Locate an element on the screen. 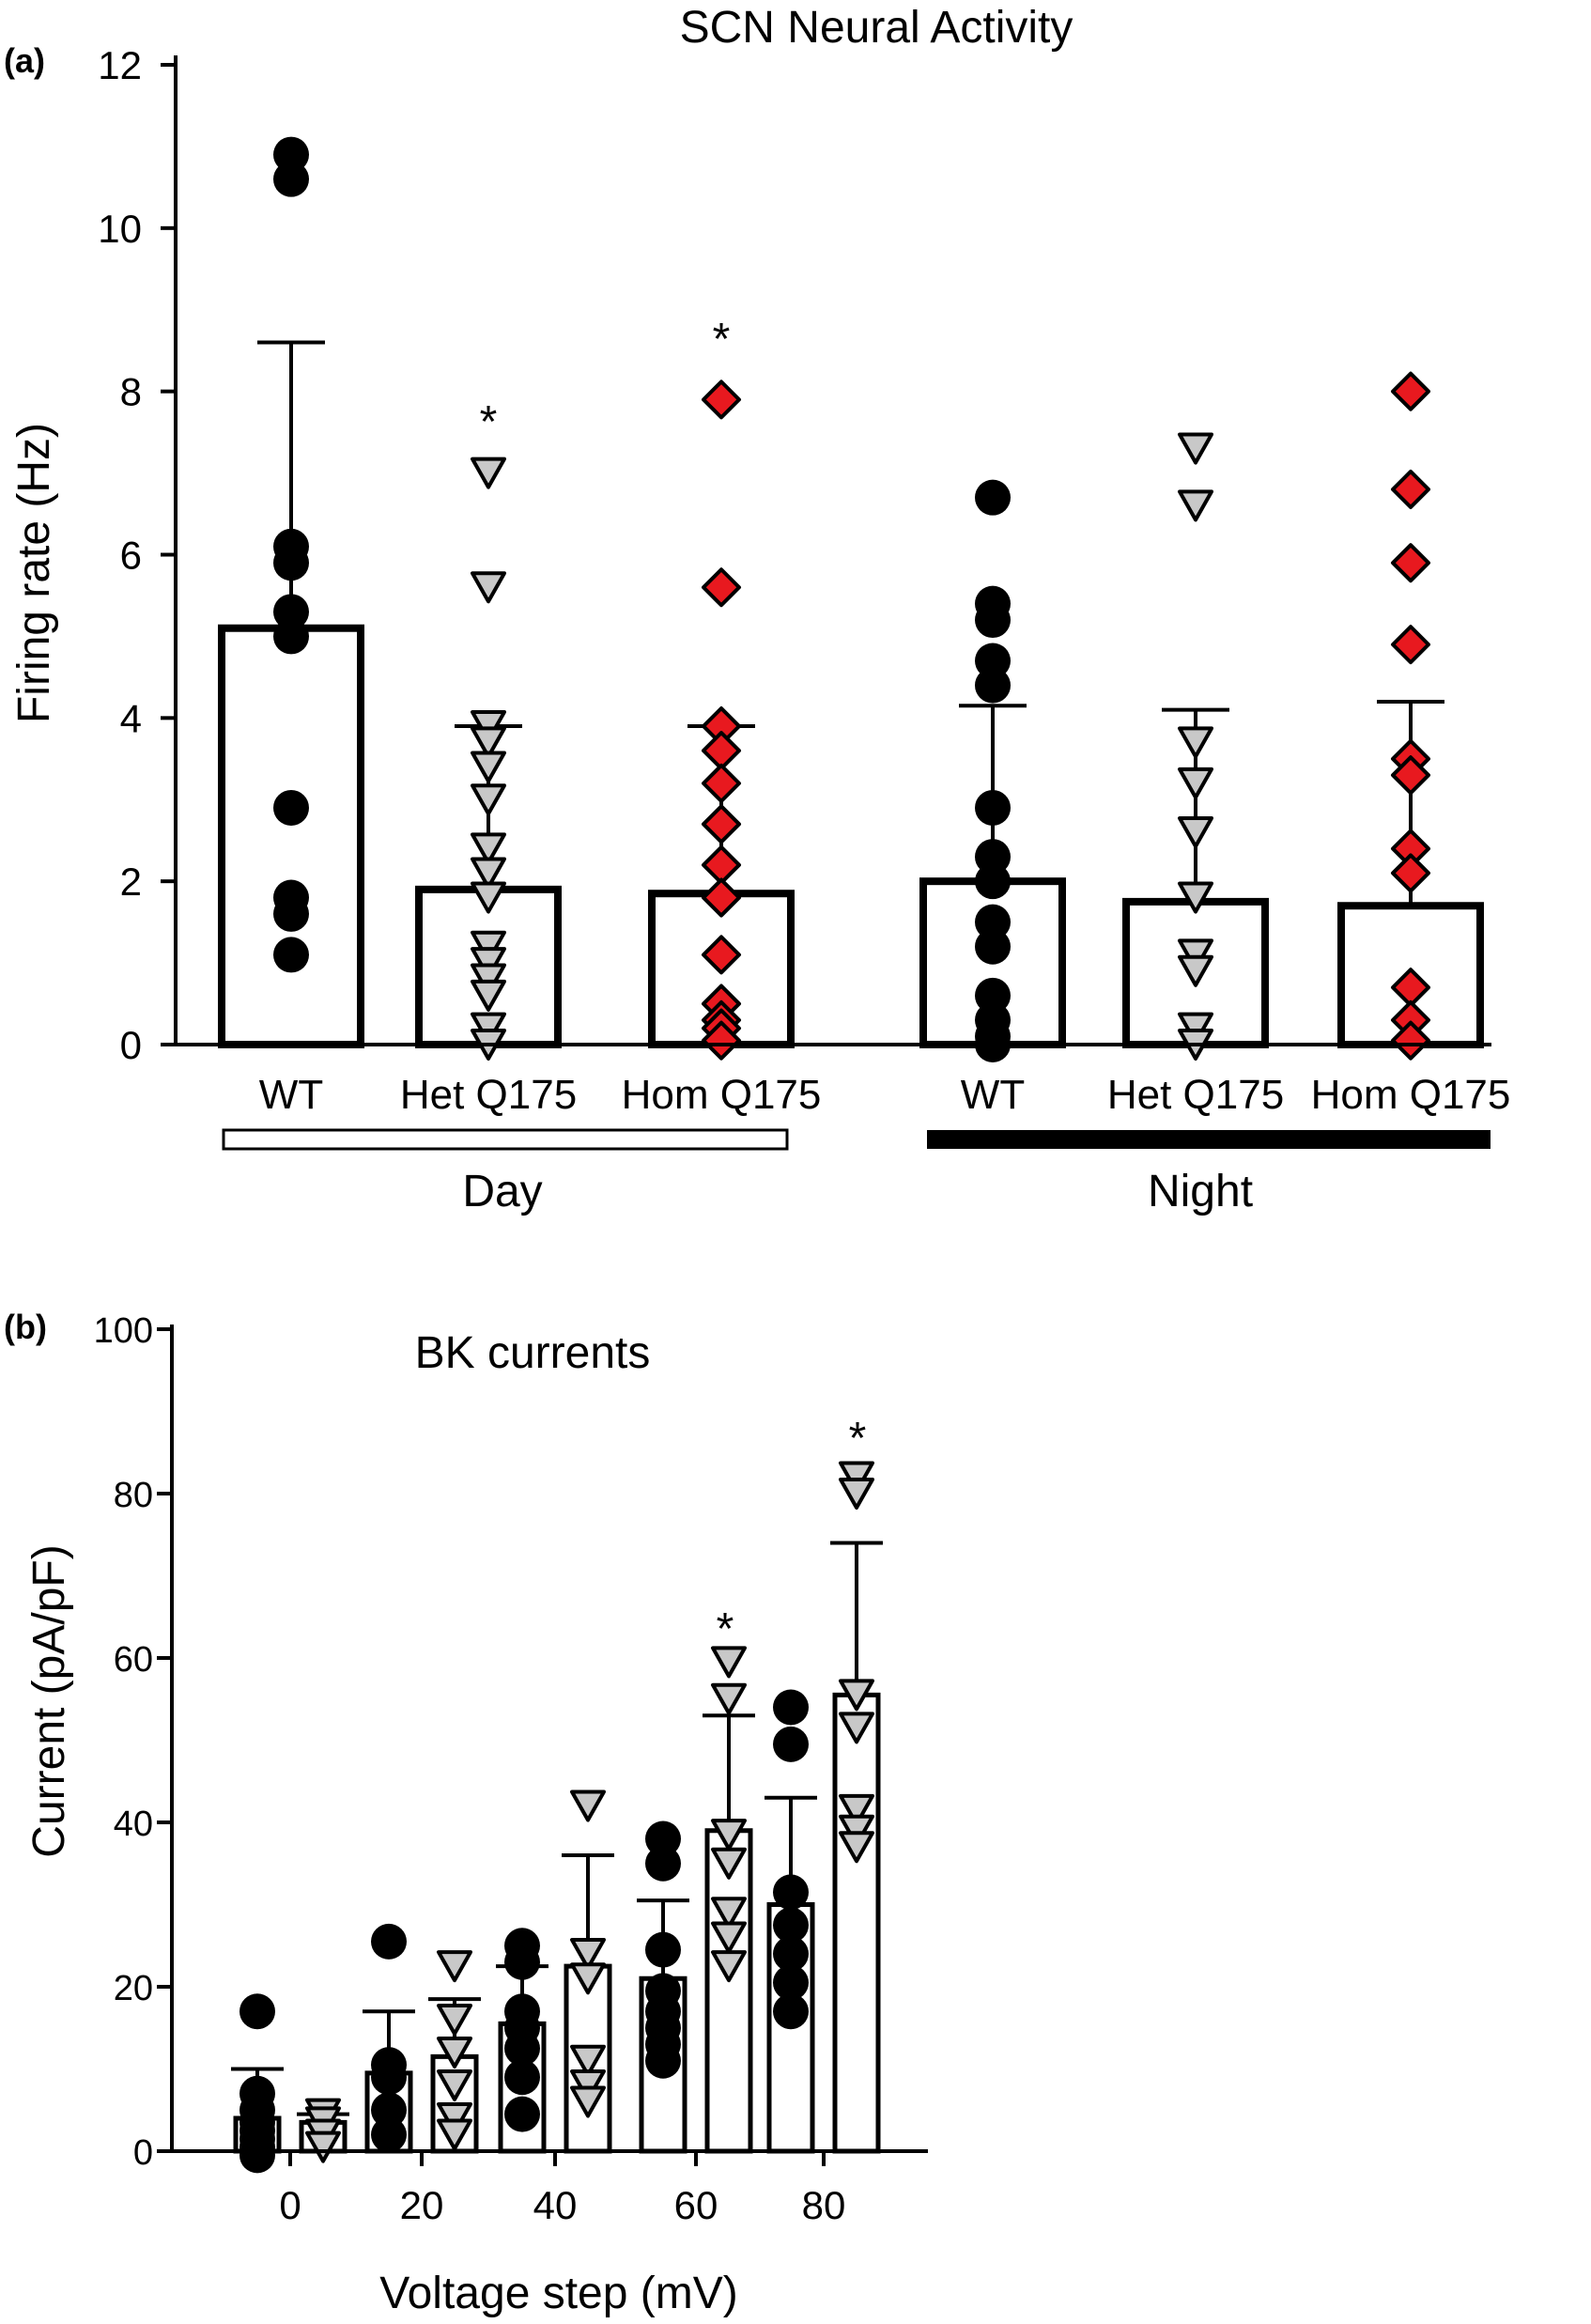 This screenshot has width=1591, height=2324. category-label-day-wt: WT is located at coordinates (291, 1095).